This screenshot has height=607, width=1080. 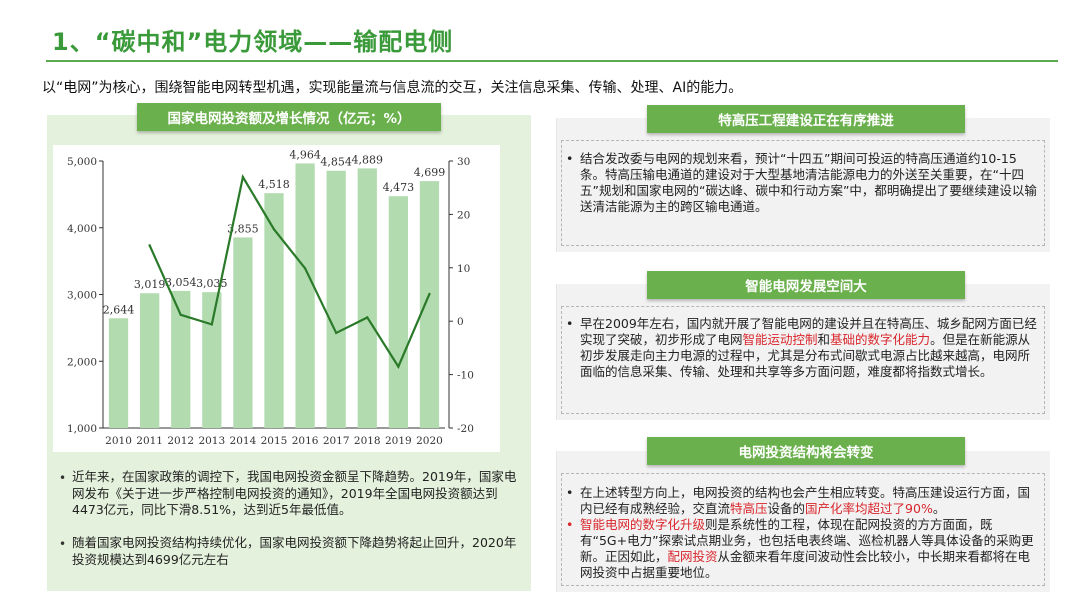 What do you see at coordinates (463, 162) in the screenshot?
I see `y2-tick-label: 30` at bounding box center [463, 162].